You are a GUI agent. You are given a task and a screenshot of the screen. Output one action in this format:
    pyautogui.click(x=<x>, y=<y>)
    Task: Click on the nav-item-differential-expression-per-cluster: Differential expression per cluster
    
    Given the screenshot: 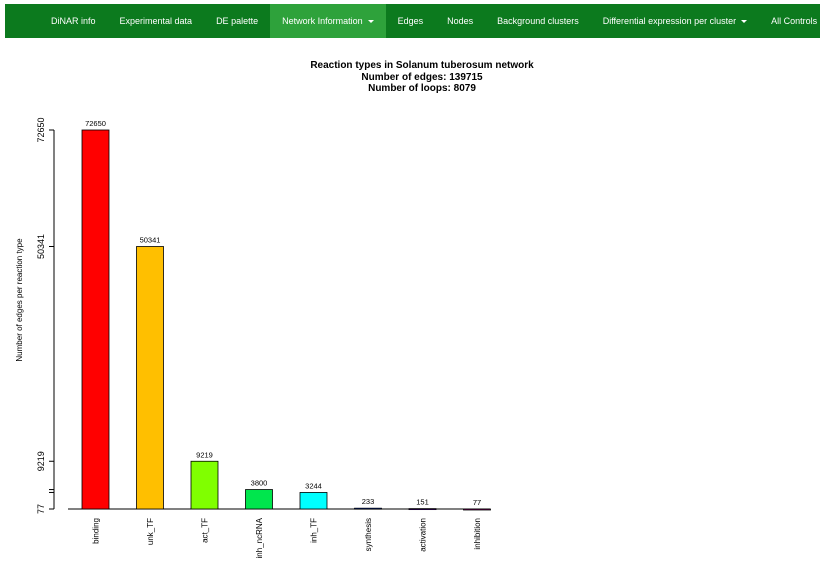 What is the action you would take?
    pyautogui.click(x=675, y=21)
    